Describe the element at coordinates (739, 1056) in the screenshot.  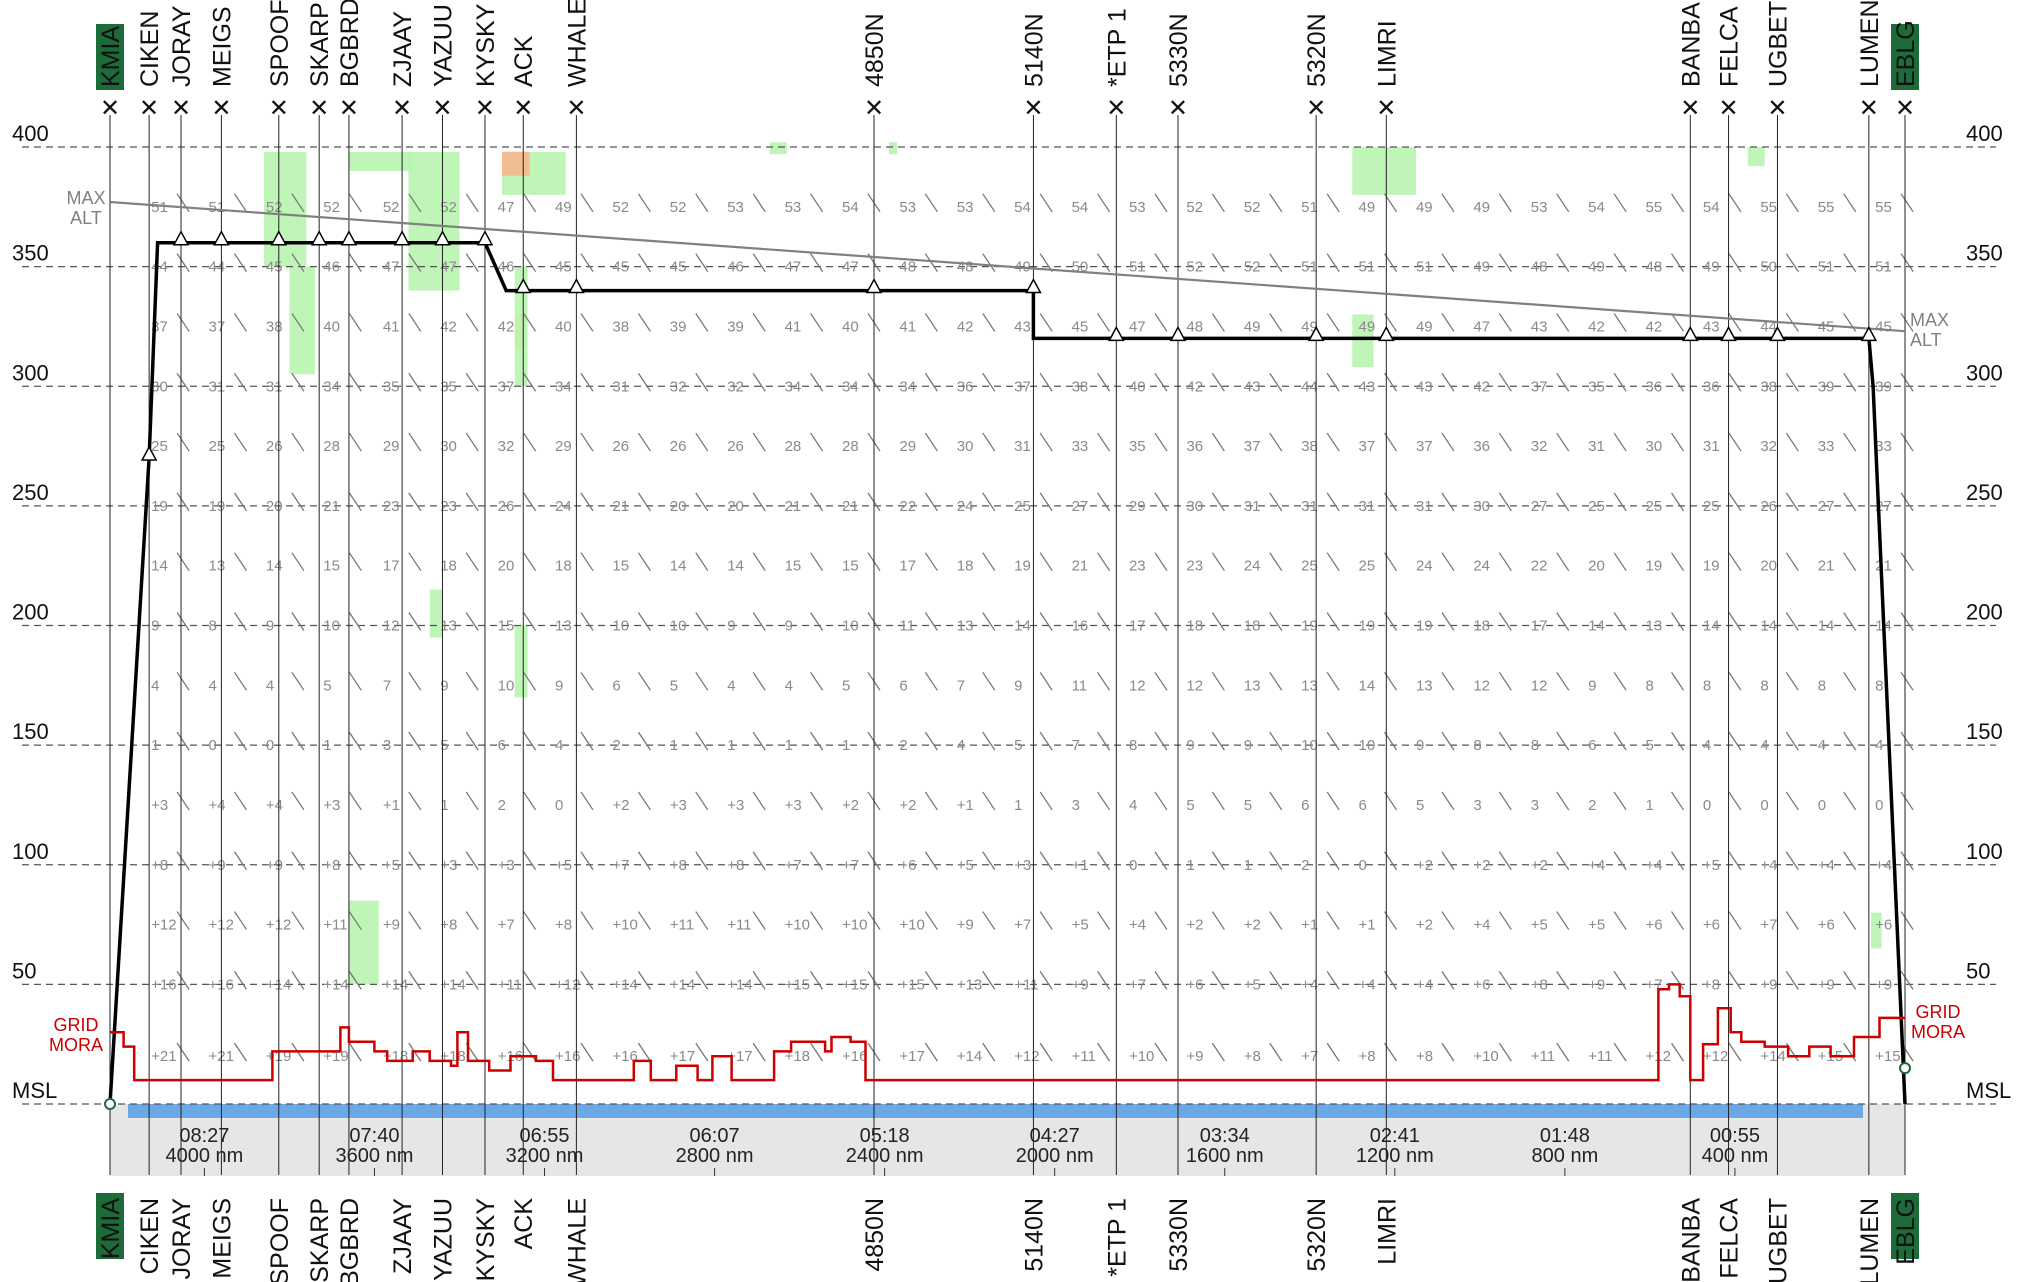
I see `temperature-label: +17` at that location.